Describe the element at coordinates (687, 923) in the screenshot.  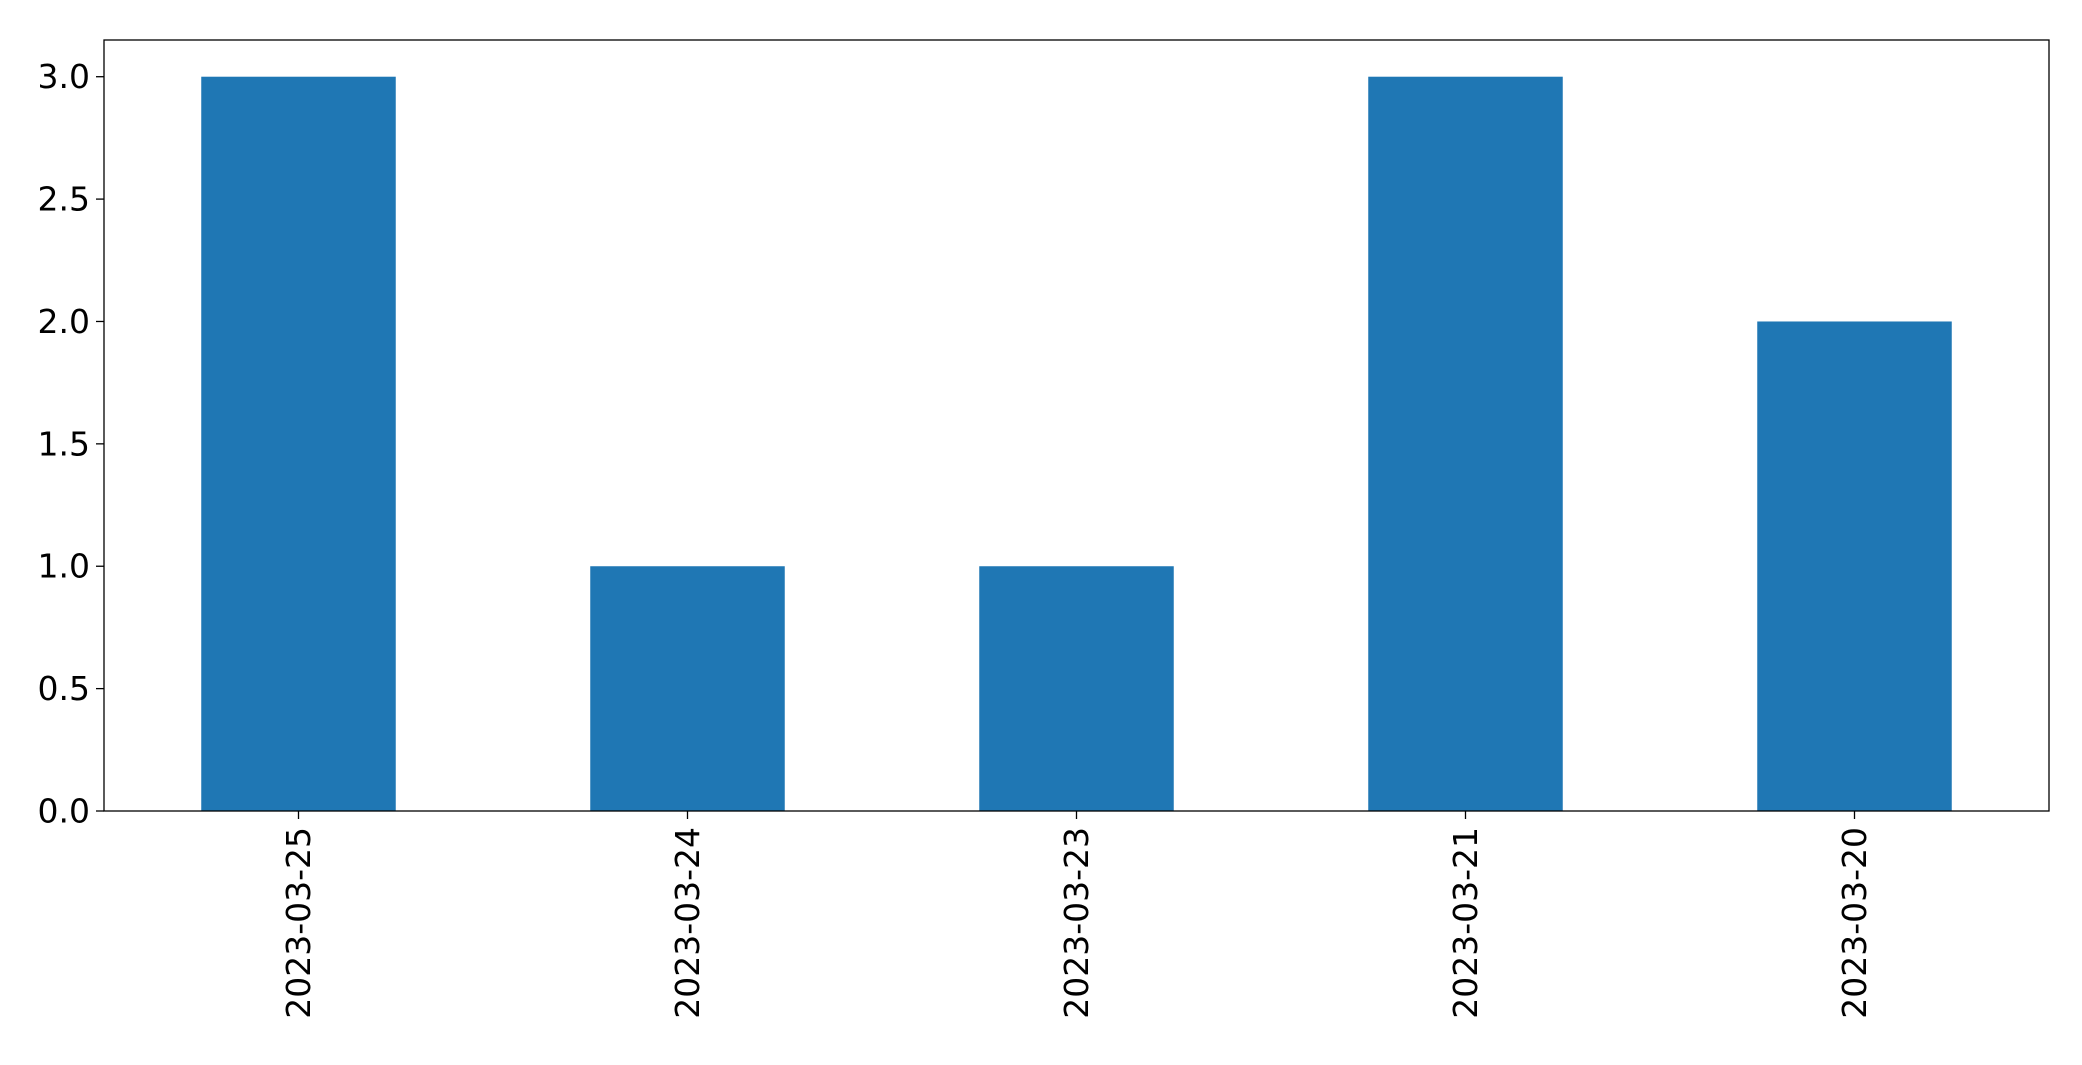
I see `x-tick-label: 2023-03-24` at that location.